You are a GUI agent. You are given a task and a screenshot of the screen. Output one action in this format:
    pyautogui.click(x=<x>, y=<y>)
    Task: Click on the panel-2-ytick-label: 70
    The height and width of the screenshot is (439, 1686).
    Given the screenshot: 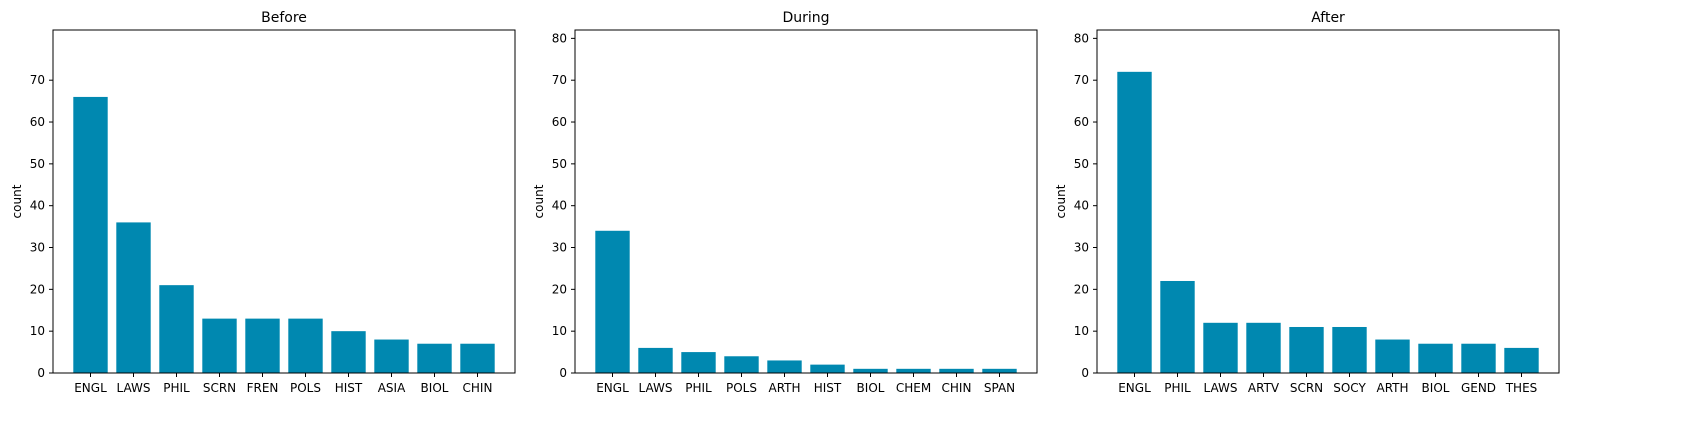 What is the action you would take?
    pyautogui.click(x=559, y=80)
    